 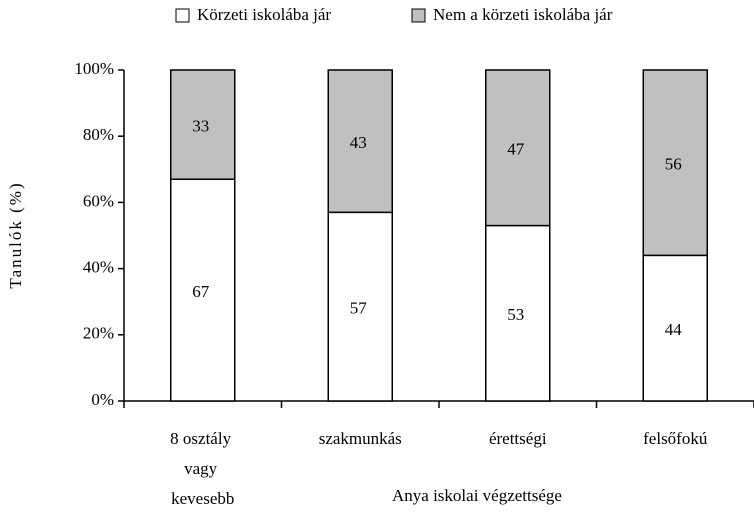 What do you see at coordinates (200, 126) in the screenshot?
I see `data-label: 33` at bounding box center [200, 126].